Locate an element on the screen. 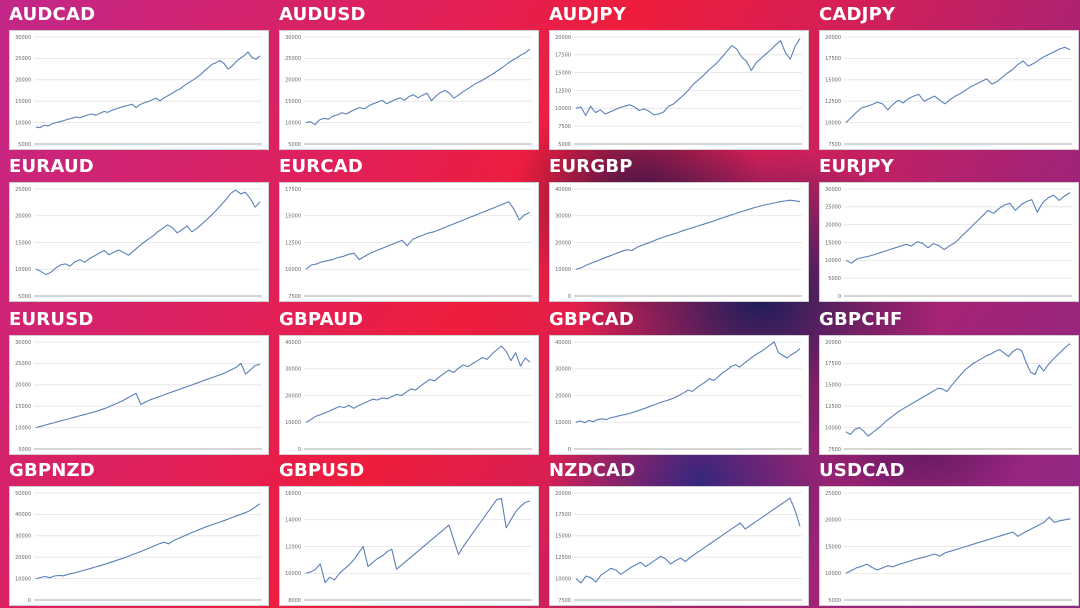 Image resolution: width=1080 pixels, height=608 pixels. line-chart-audjpy: 5000 7500 10000 12500 15000 17500 20000 is located at coordinates (678, 91).